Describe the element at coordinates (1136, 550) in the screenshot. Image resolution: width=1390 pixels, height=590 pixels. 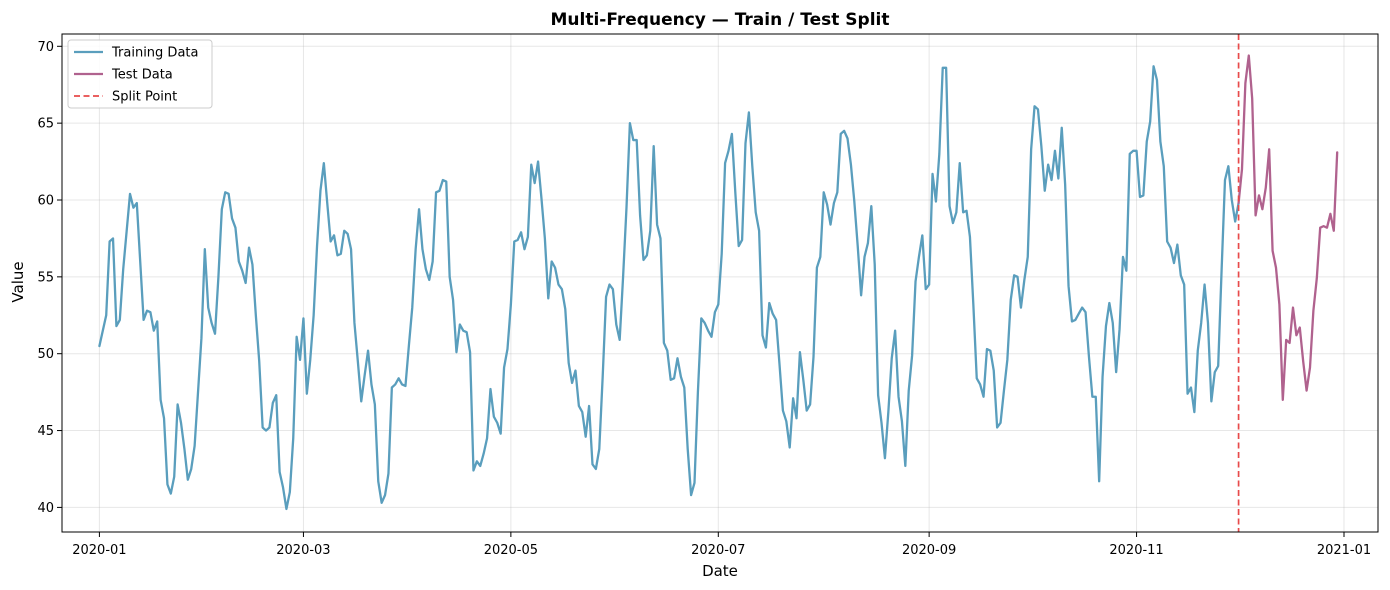
I see `x-tick-label: 2020-11` at that location.